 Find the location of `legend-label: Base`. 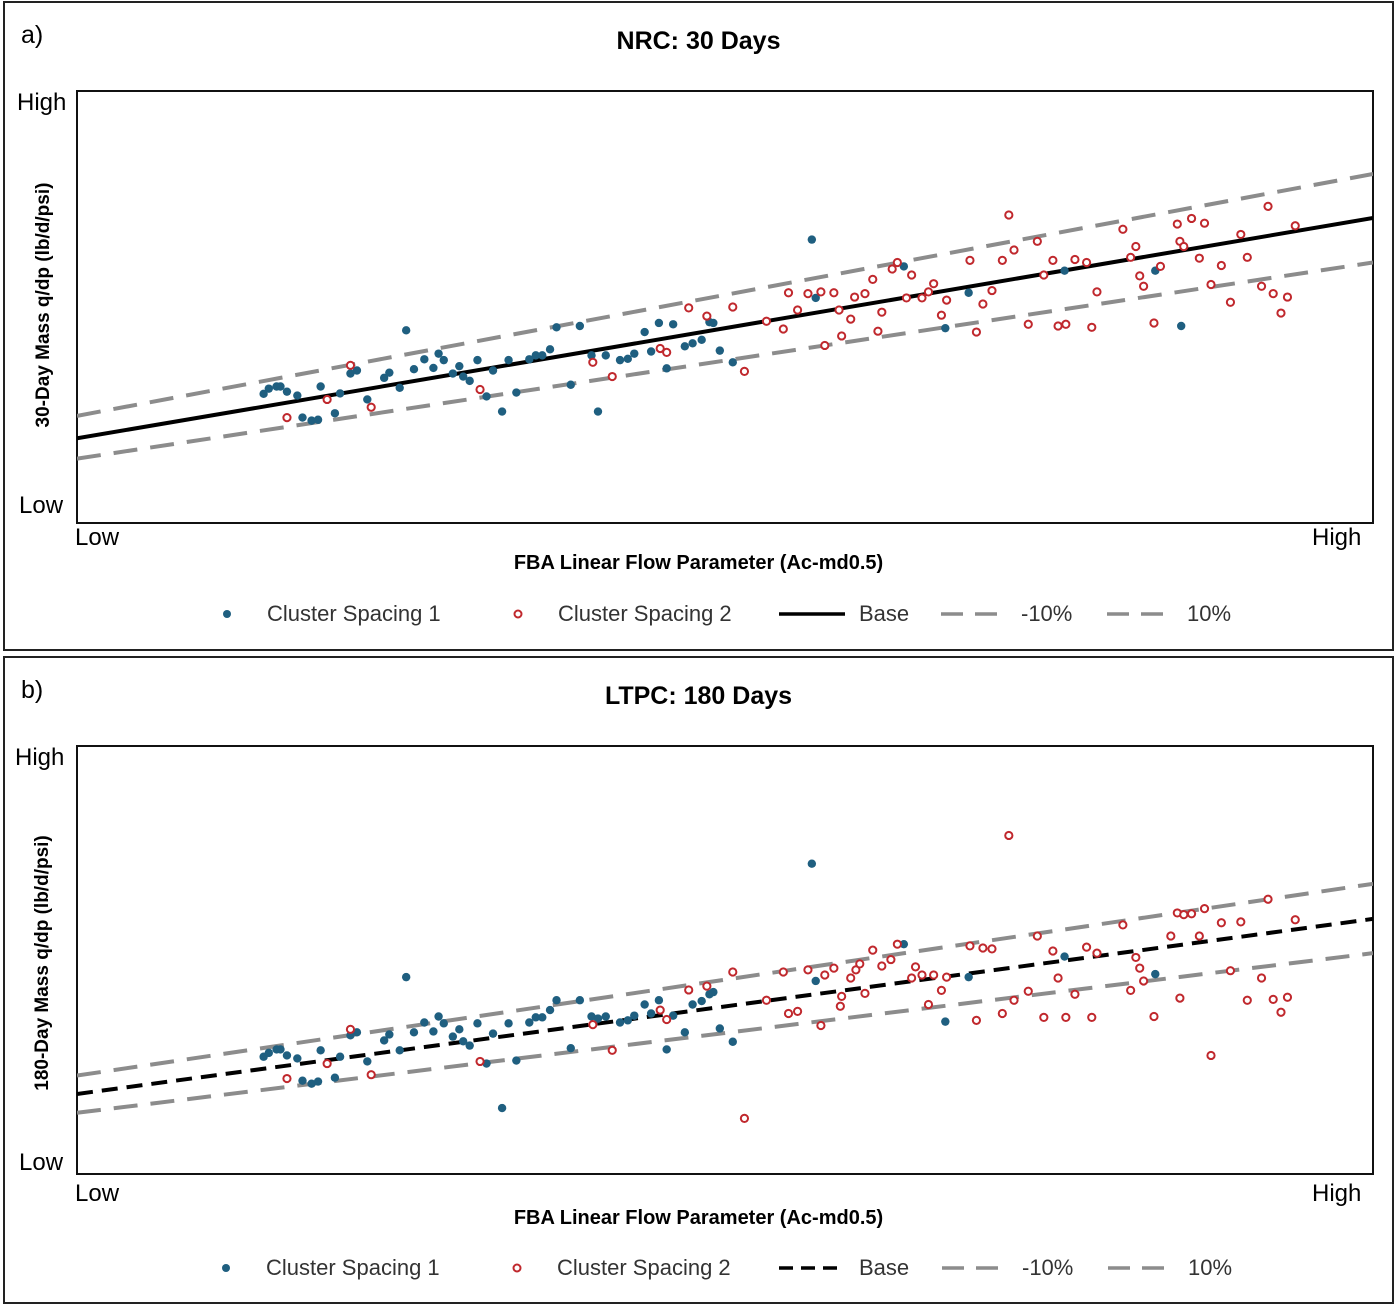

legend-label: Base is located at coordinates (884, 1267).